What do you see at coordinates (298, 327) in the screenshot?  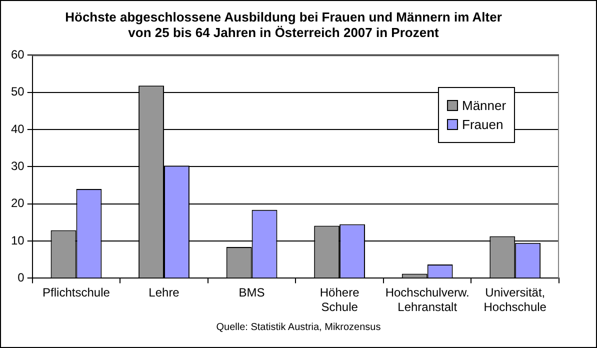 I see `source-note: Quelle: Statistik Austria, Mikrozensus` at bounding box center [298, 327].